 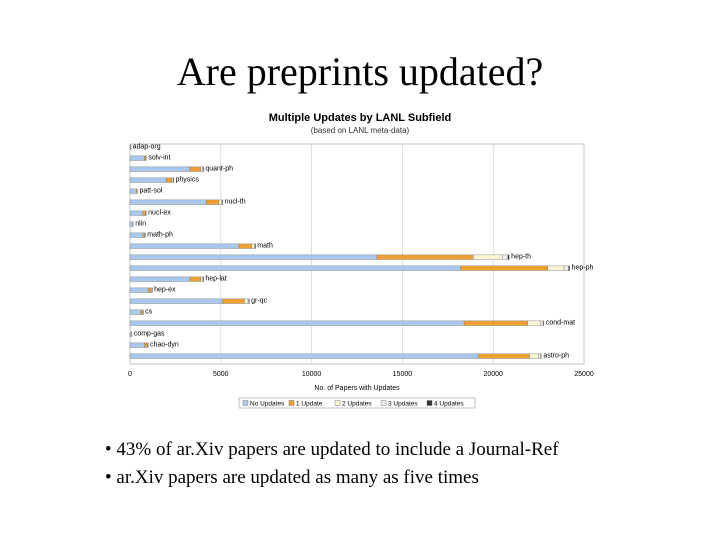 I want to click on category-label: adap-org, so click(x=147, y=147).